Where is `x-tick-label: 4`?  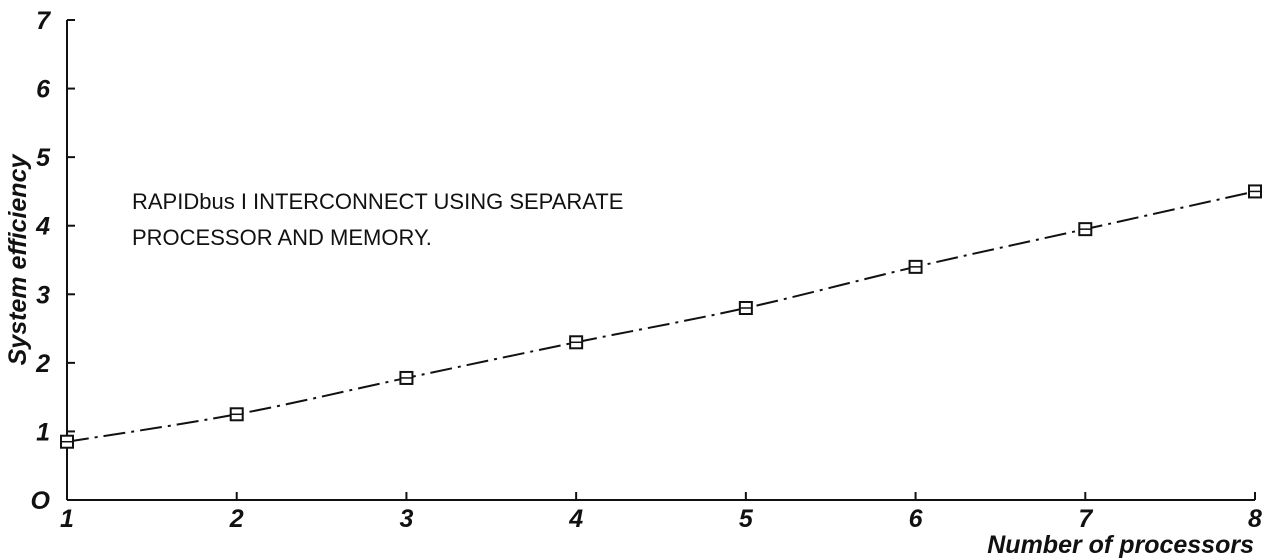 x-tick-label: 4 is located at coordinates (575, 519).